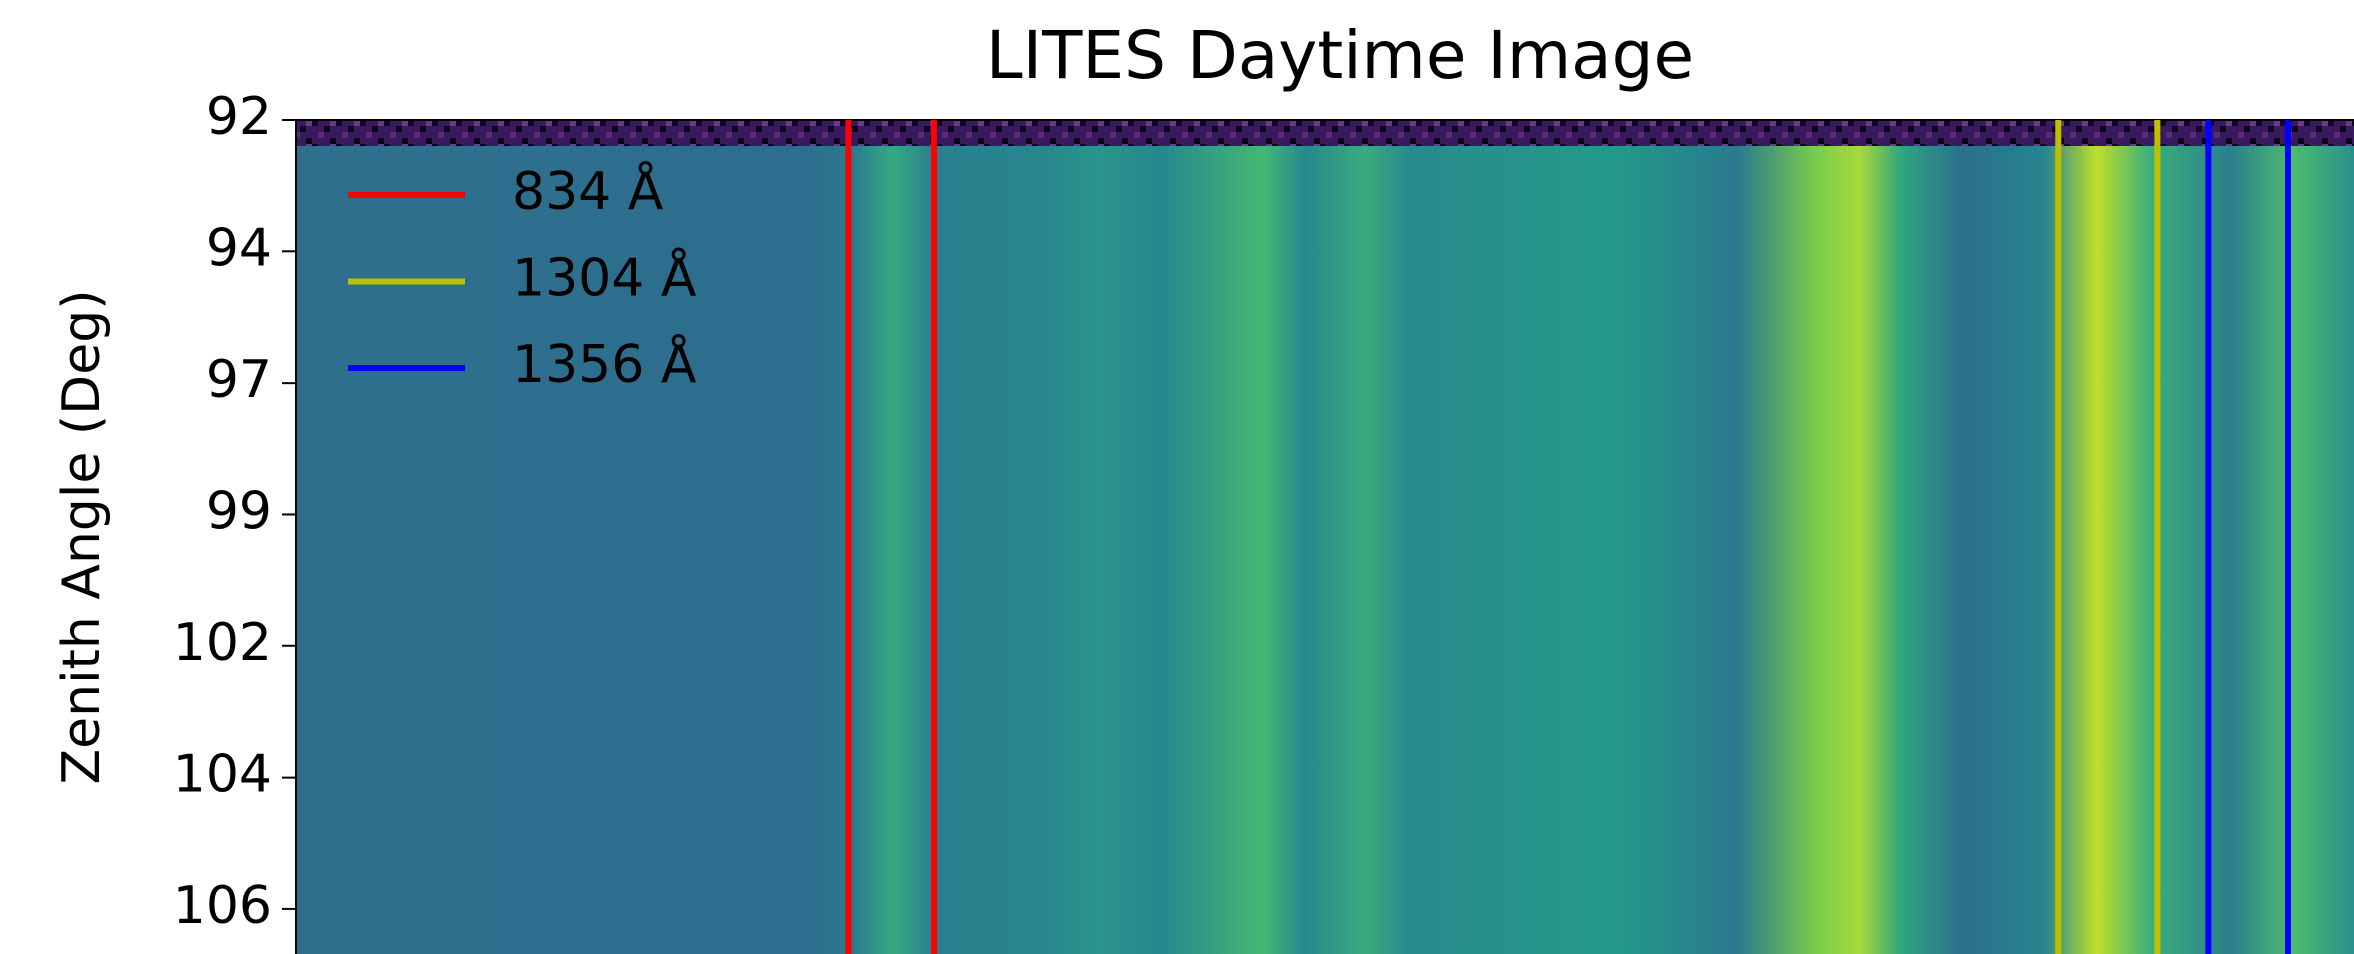  What do you see at coordinates (222, 775) in the screenshot?
I see `y-tick-label: 104` at bounding box center [222, 775].